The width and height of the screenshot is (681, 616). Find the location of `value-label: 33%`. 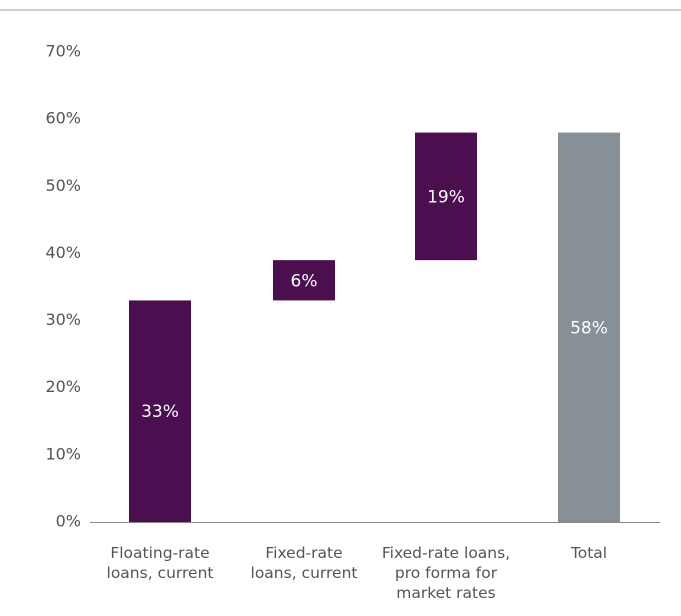

value-label: 33% is located at coordinates (160, 412).